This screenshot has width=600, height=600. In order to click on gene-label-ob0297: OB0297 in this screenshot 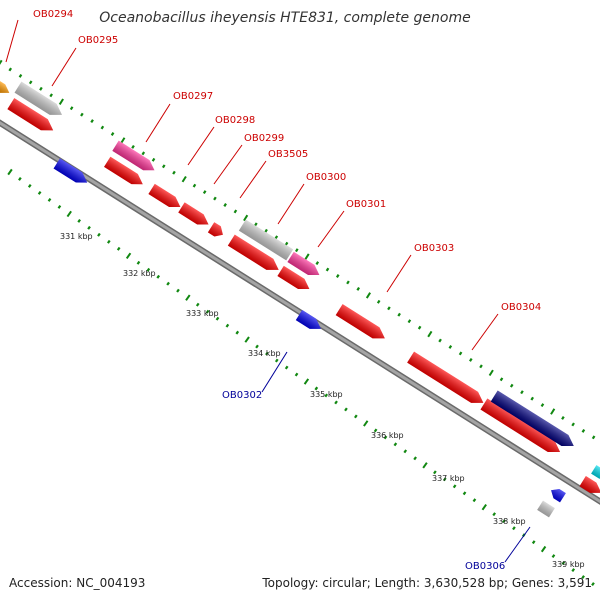, I will do `click(193, 96)`.